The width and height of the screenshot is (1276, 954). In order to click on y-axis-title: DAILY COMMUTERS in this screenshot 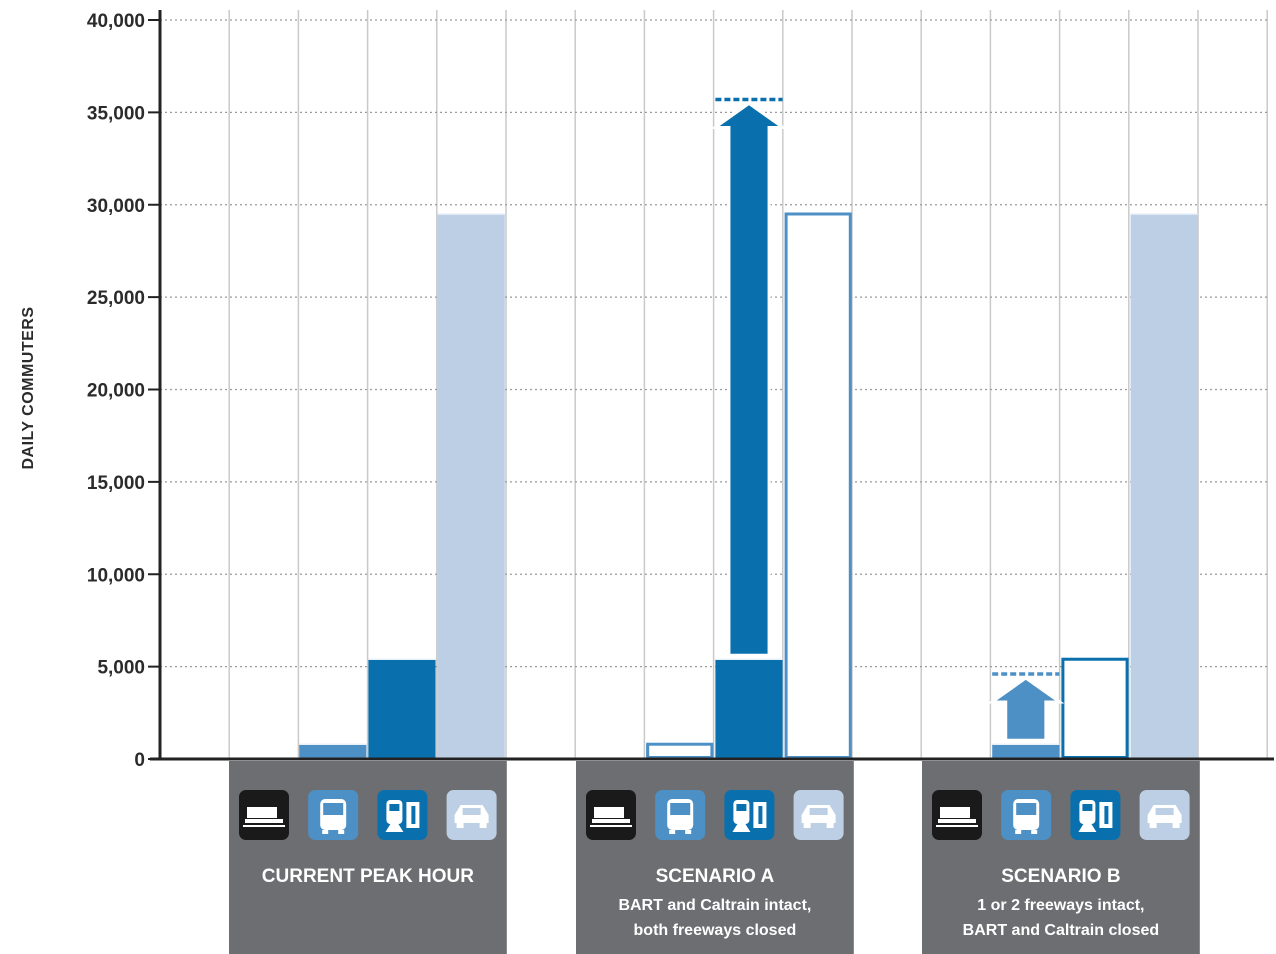, I will do `click(28, 387)`.